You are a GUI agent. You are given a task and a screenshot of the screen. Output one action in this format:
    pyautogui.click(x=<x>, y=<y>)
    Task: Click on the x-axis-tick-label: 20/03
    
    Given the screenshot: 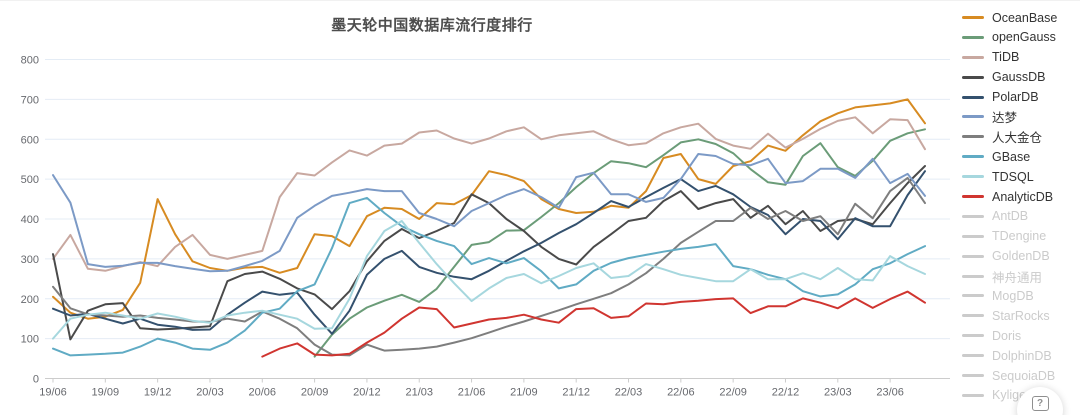 What is the action you would take?
    pyautogui.click(x=210, y=393)
    